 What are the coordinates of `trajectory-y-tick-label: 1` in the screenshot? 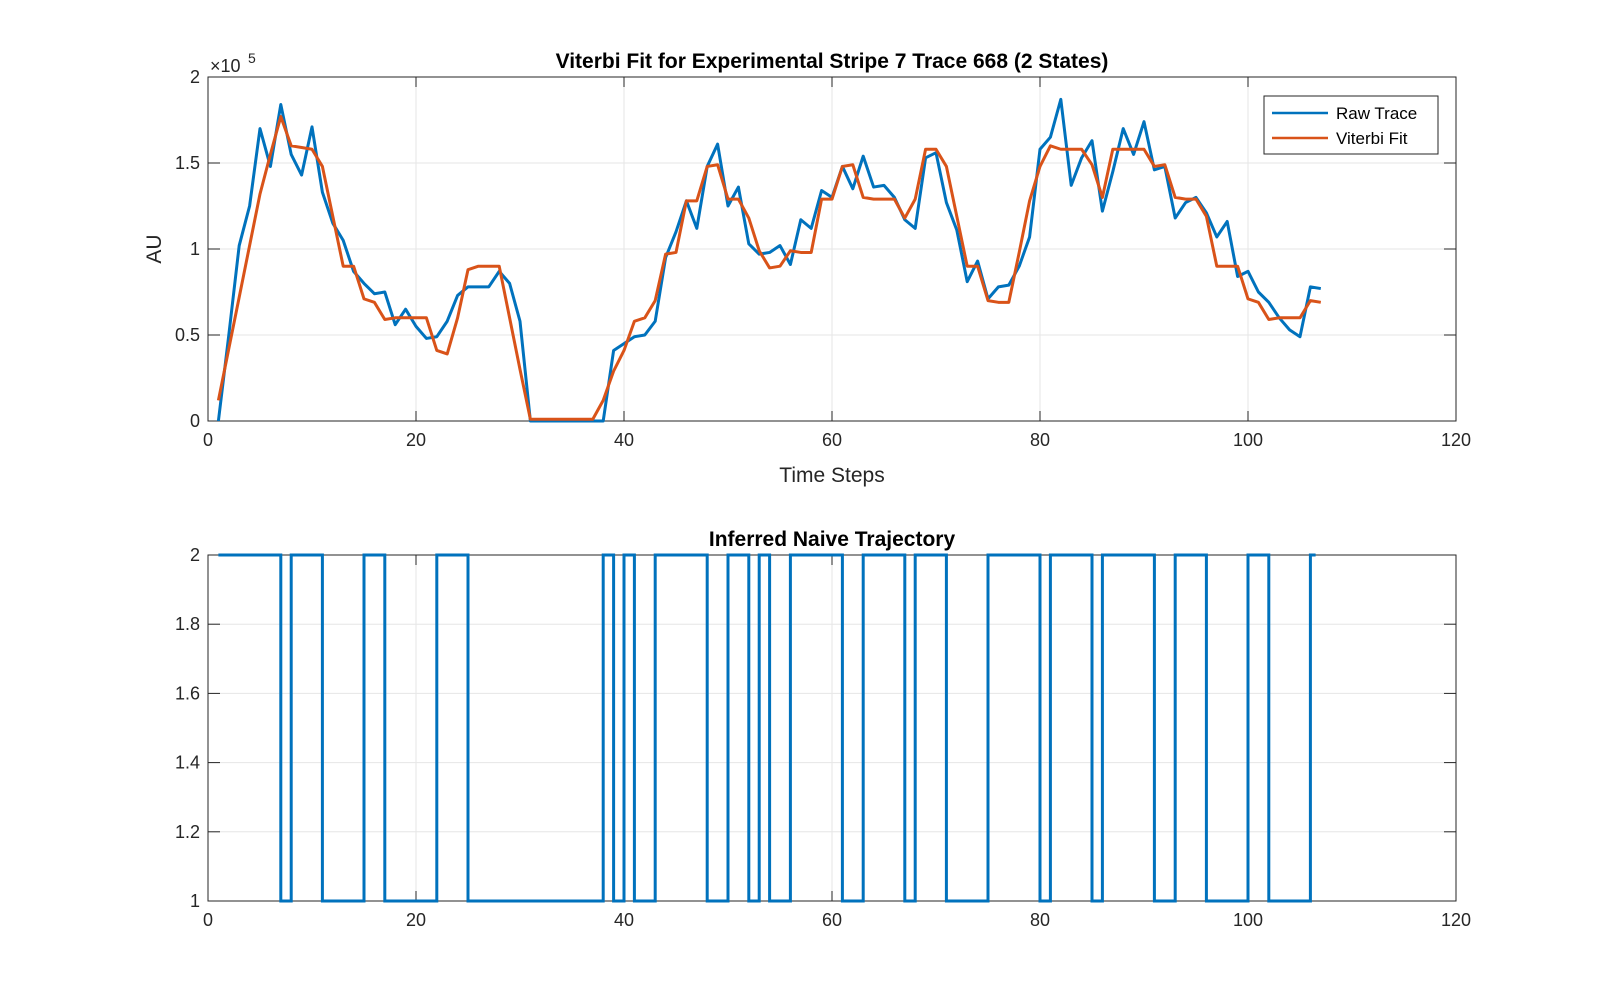 It's located at (195, 901).